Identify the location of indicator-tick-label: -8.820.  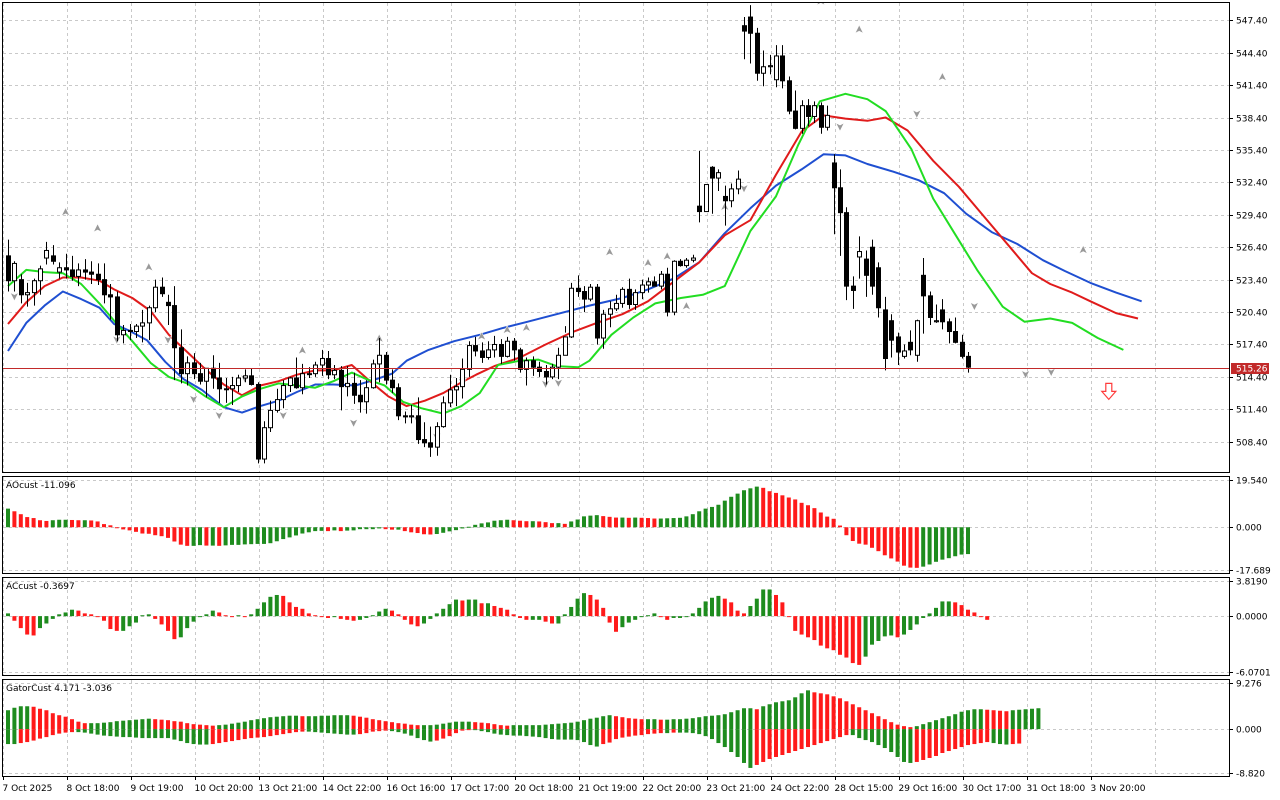
(1250, 775).